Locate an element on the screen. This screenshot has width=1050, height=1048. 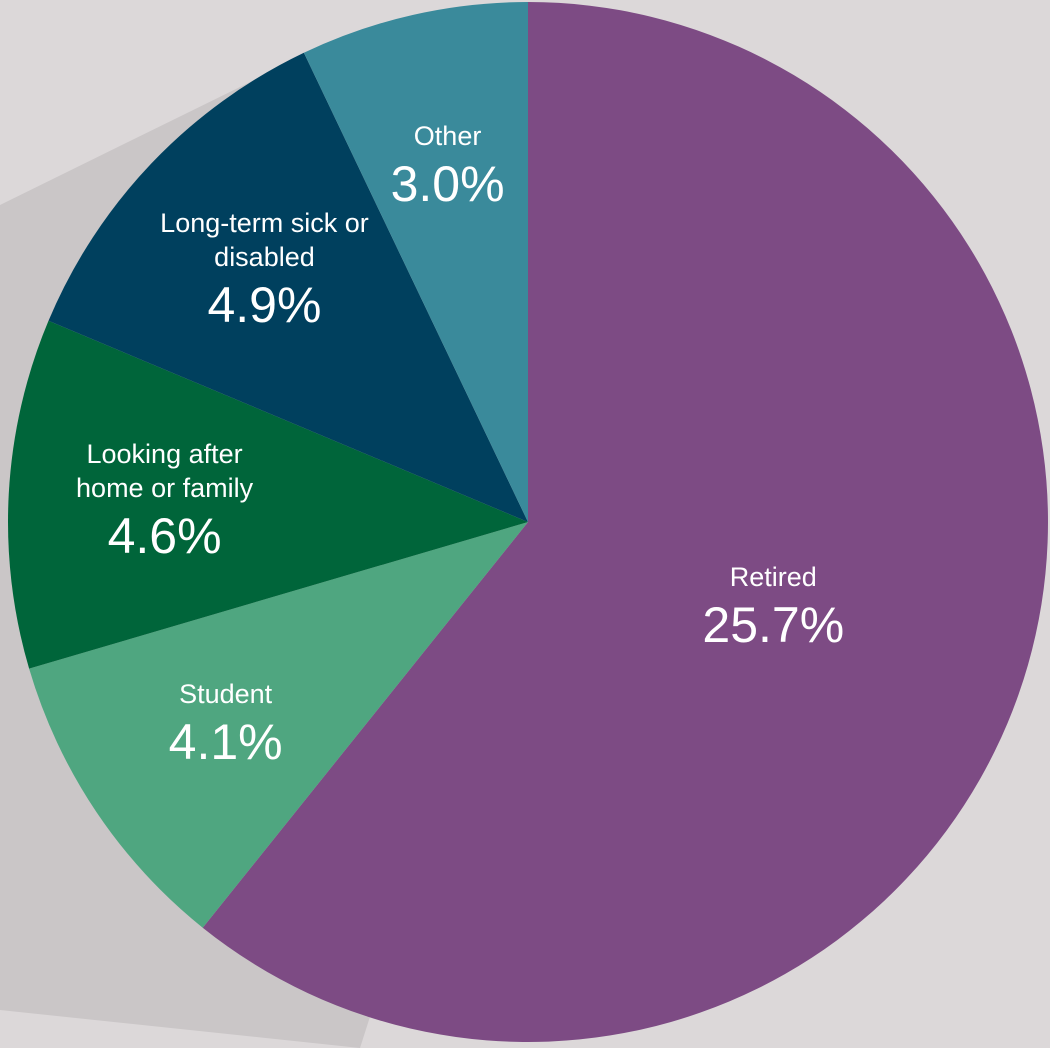
category-label: Student is located at coordinates (226, 693).